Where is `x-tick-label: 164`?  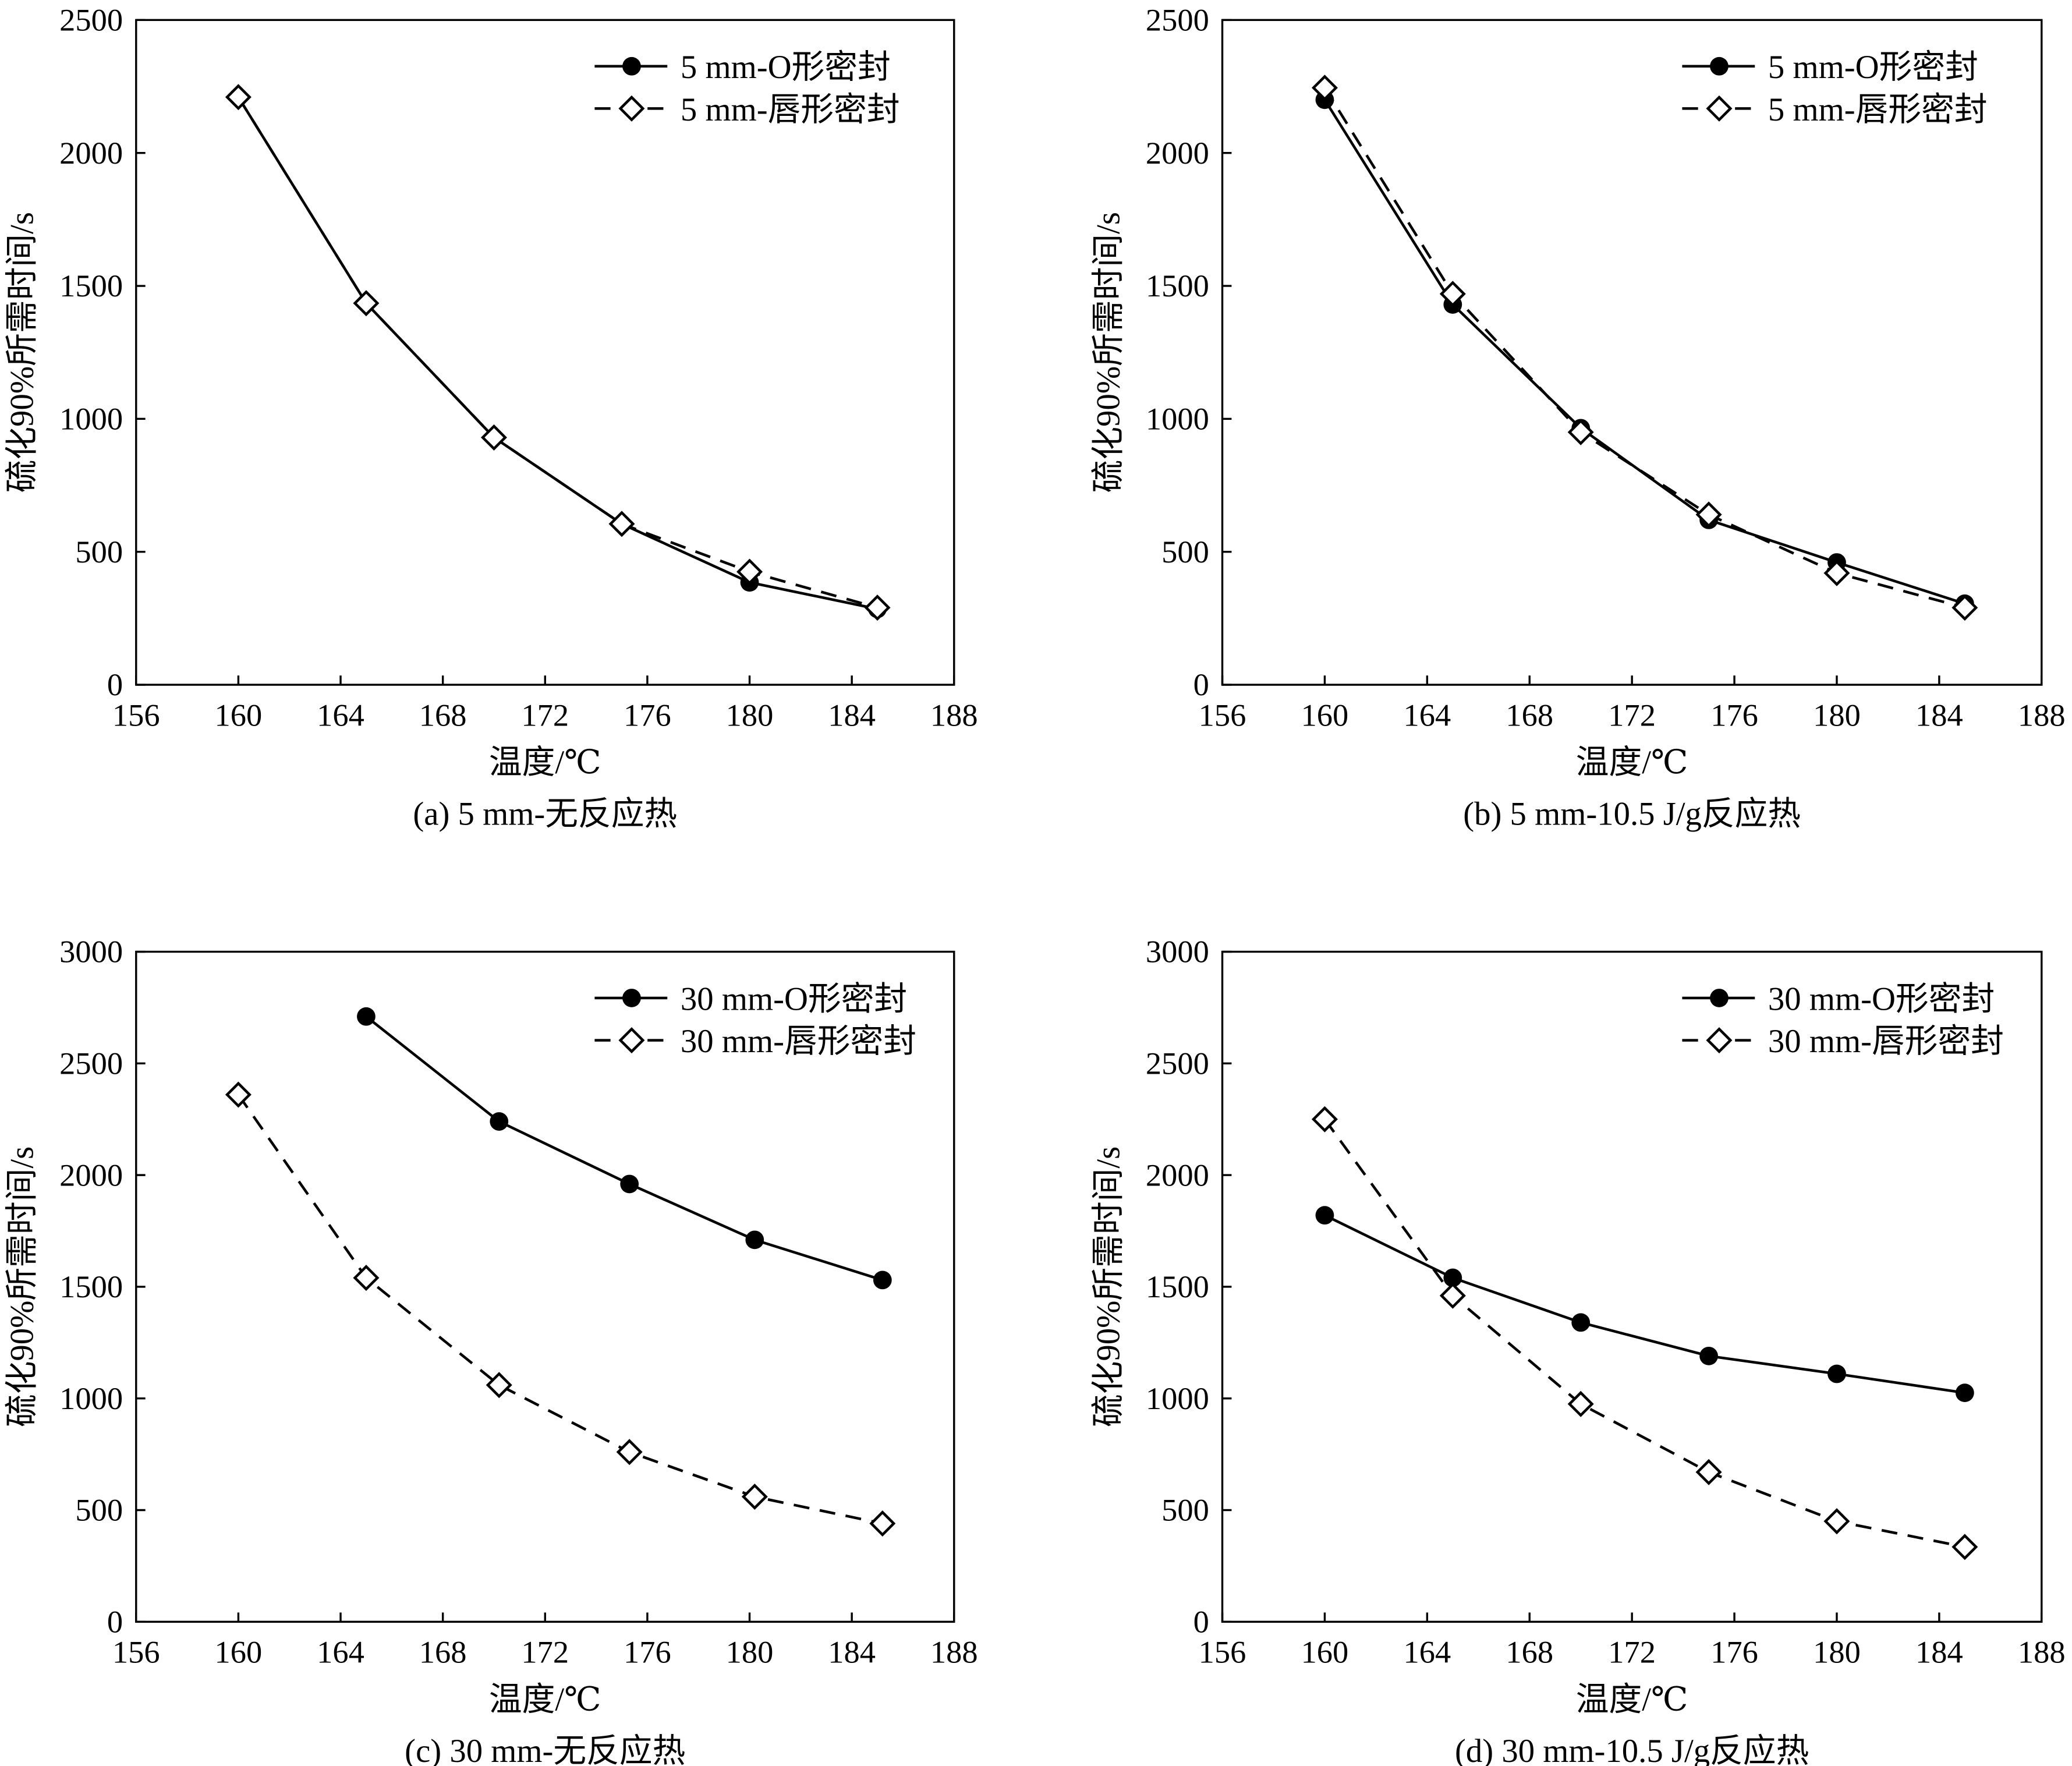 x-tick-label: 164 is located at coordinates (341, 714).